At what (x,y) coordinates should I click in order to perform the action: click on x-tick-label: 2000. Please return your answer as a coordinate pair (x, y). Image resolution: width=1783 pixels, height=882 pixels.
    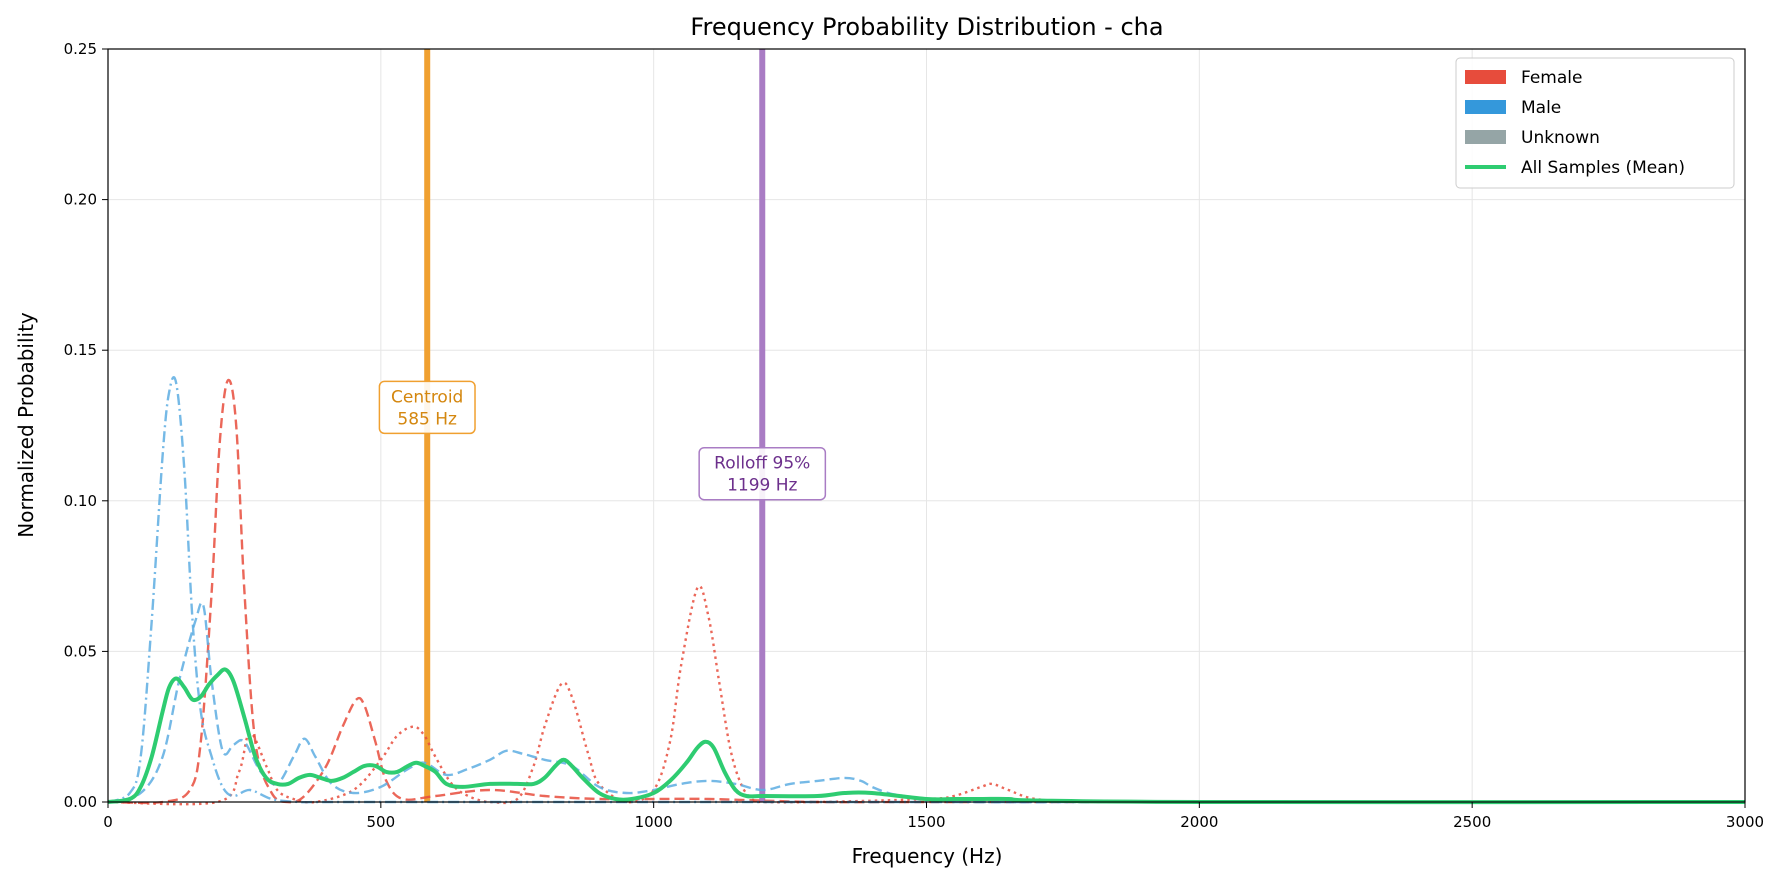
    Looking at the image, I should click on (1199, 822).